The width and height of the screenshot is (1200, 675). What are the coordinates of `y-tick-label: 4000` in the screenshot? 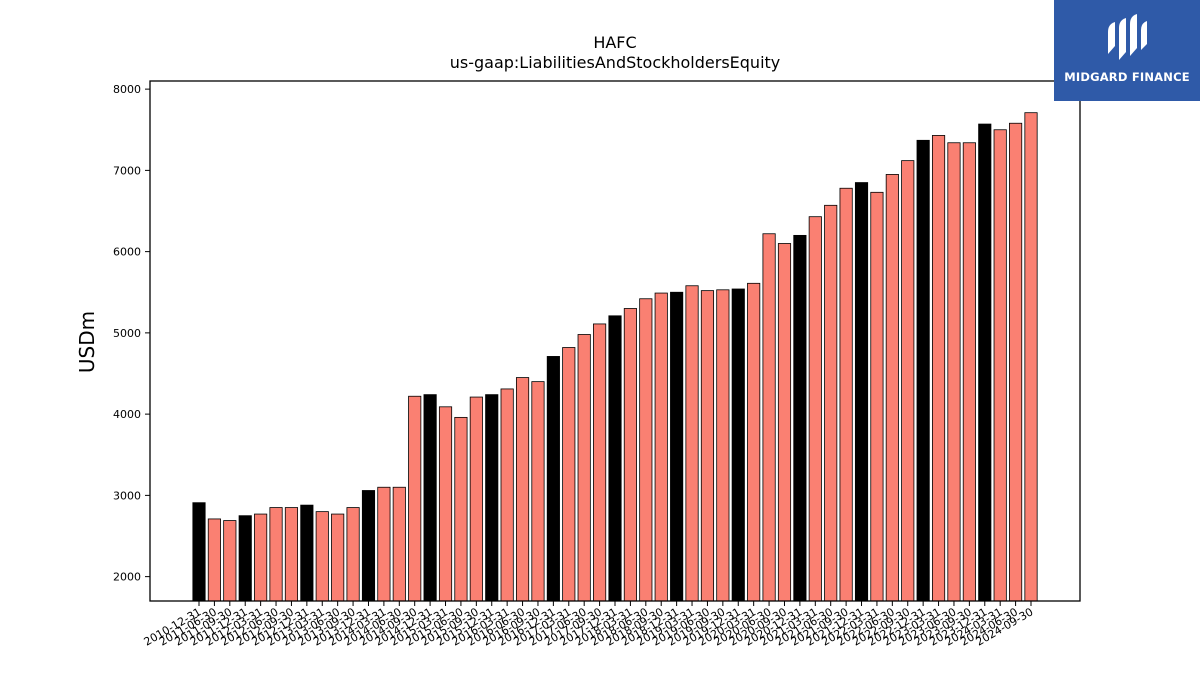 It's located at (127, 414).